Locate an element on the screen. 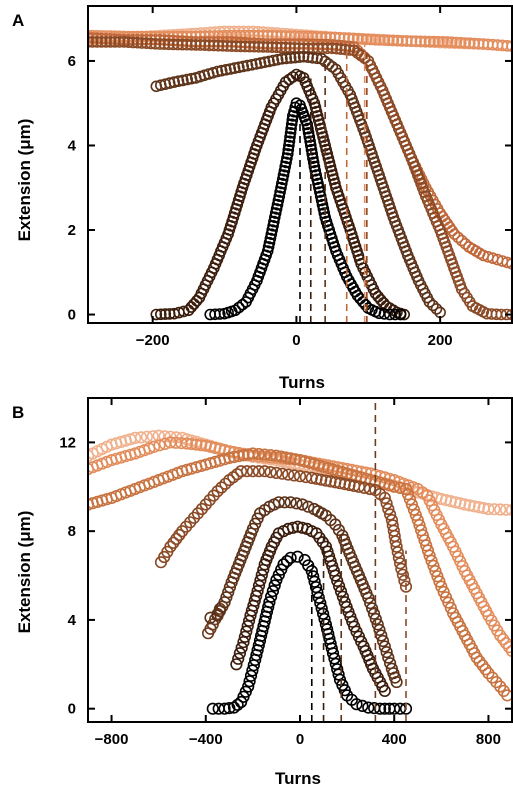 The width and height of the screenshot is (513, 792). panel-b-xtick-label: −800 is located at coordinates (112, 739).